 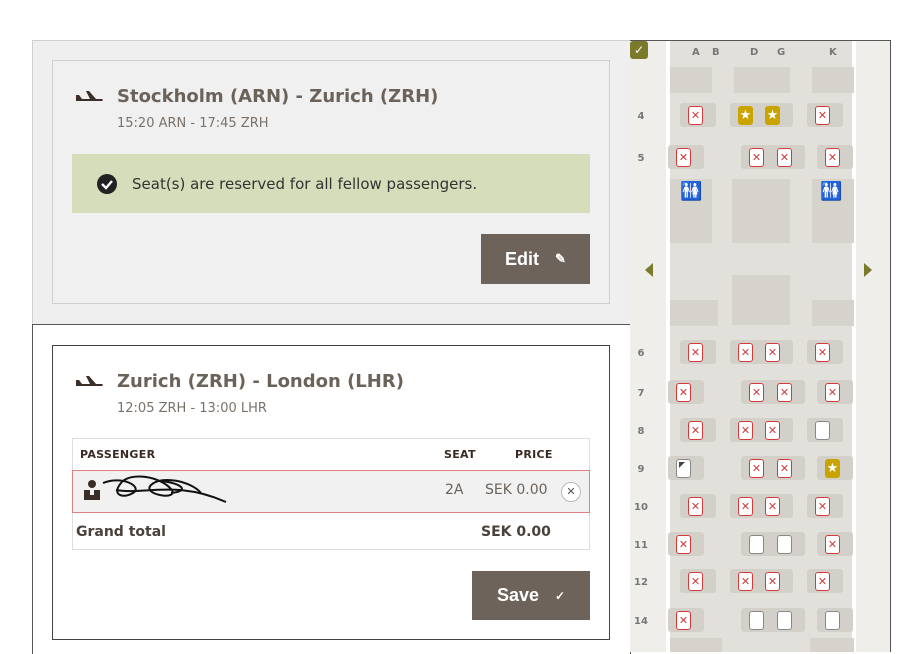 I want to click on flight-route: Stockholm (ARN) - Zurich (ZRH), so click(x=278, y=96).